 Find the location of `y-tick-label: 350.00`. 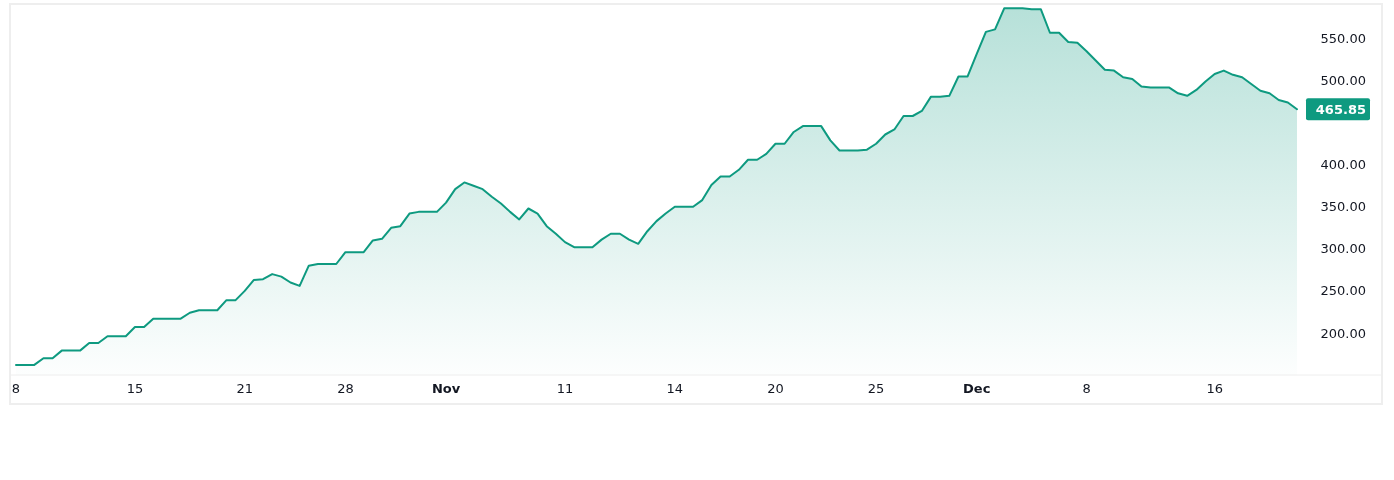

y-tick-label: 350.00 is located at coordinates (1343, 207).